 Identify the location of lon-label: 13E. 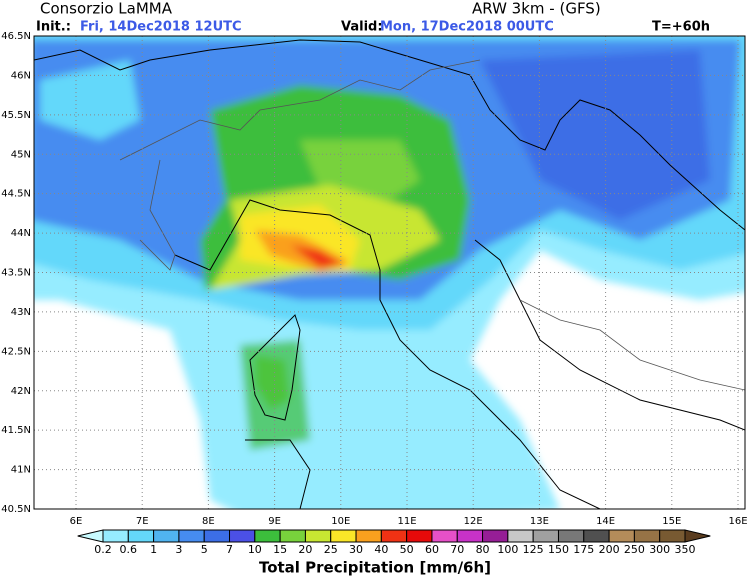
(539, 521).